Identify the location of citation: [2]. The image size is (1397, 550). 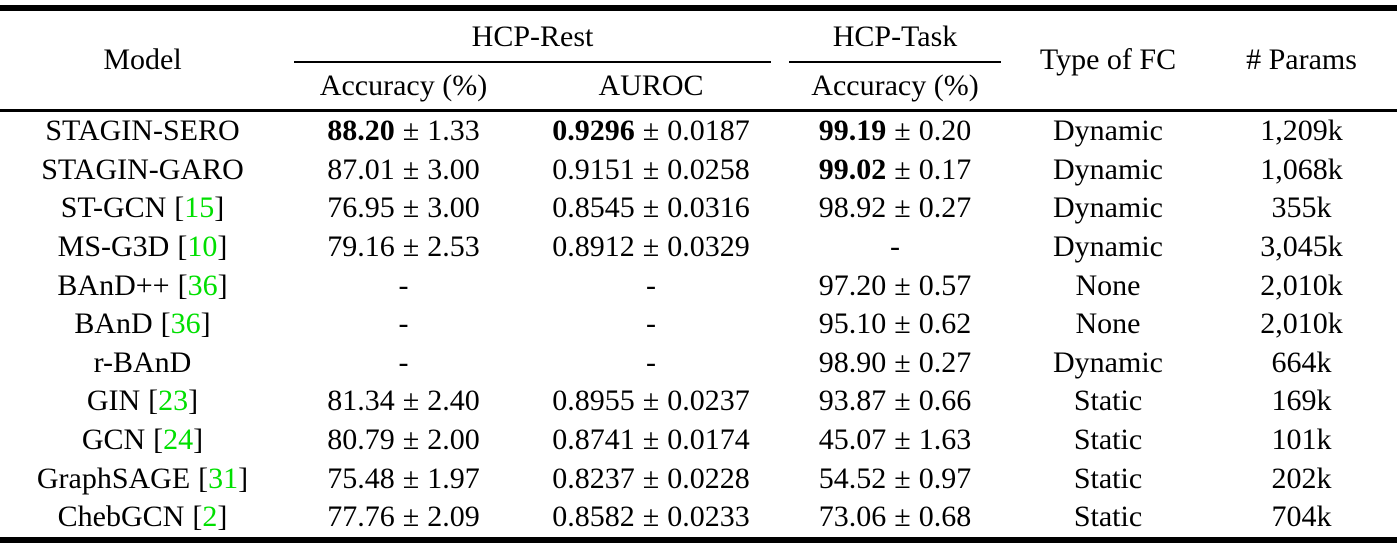
(209, 516).